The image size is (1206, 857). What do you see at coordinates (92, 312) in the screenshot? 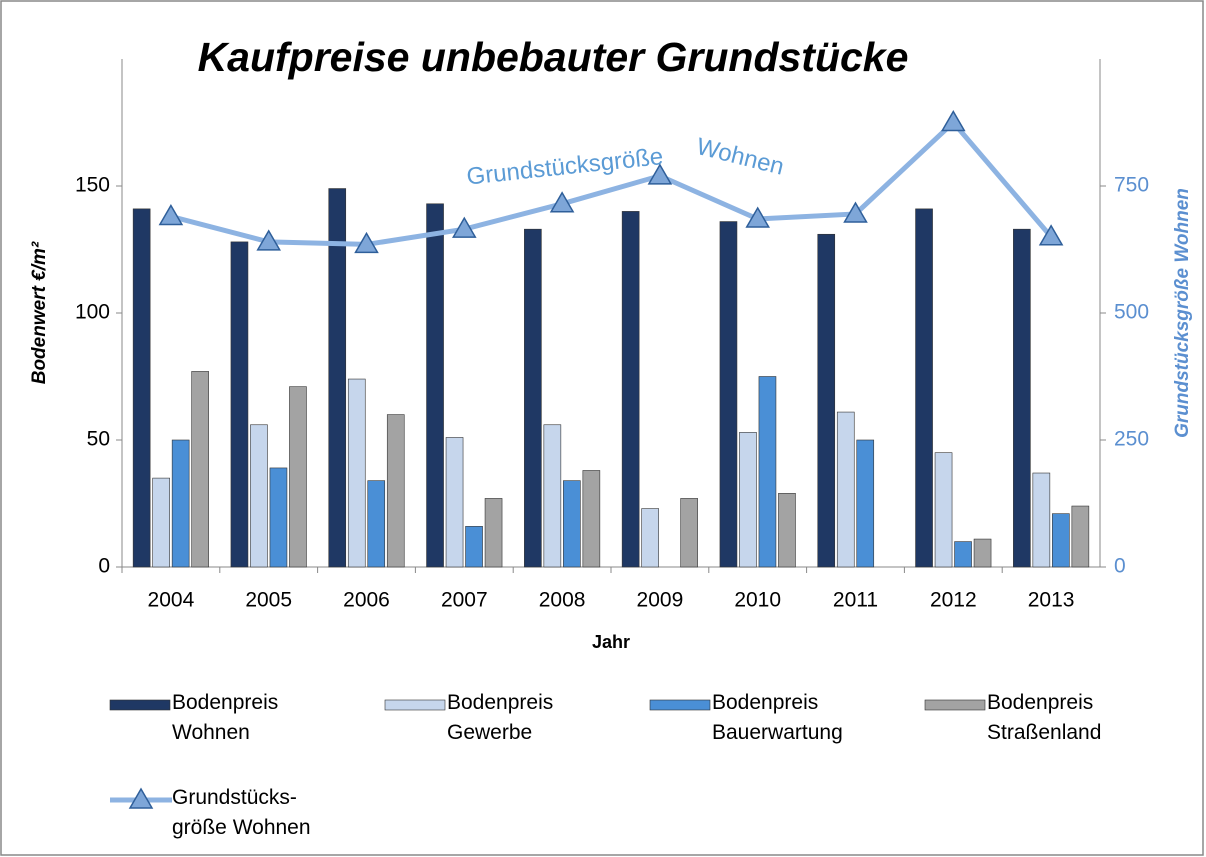
I see `y-tick-label: 100` at bounding box center [92, 312].